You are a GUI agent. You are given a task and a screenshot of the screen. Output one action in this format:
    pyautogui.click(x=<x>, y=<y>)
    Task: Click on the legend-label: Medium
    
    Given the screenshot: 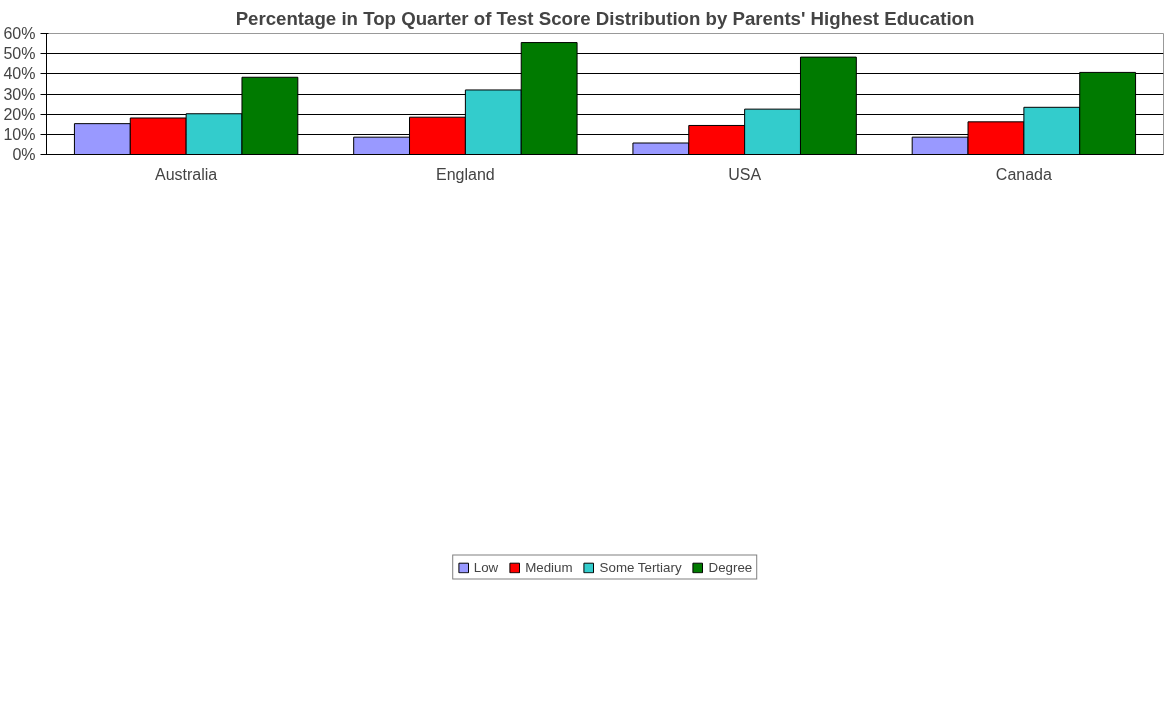 What is the action you would take?
    pyautogui.click(x=549, y=567)
    